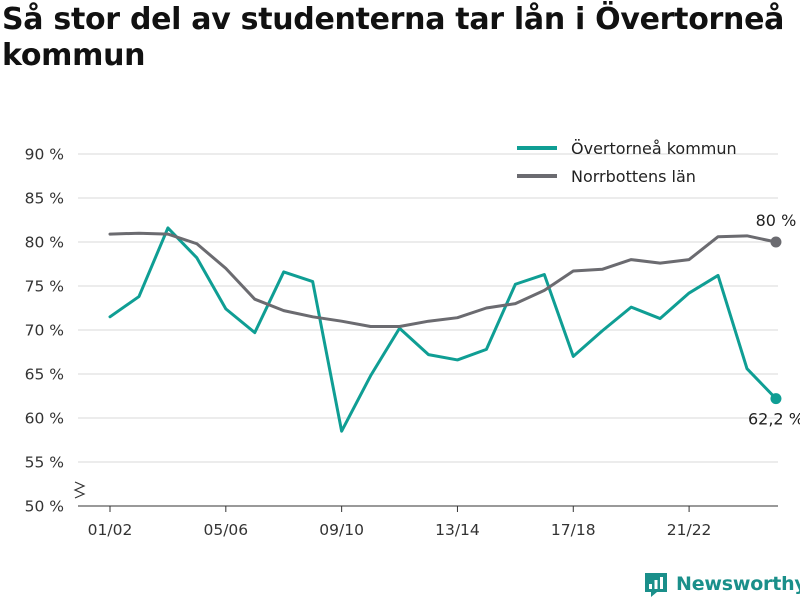 This screenshot has height=600, width=800. I want to click on newsworthy-logo-icon, so click(656, 585).